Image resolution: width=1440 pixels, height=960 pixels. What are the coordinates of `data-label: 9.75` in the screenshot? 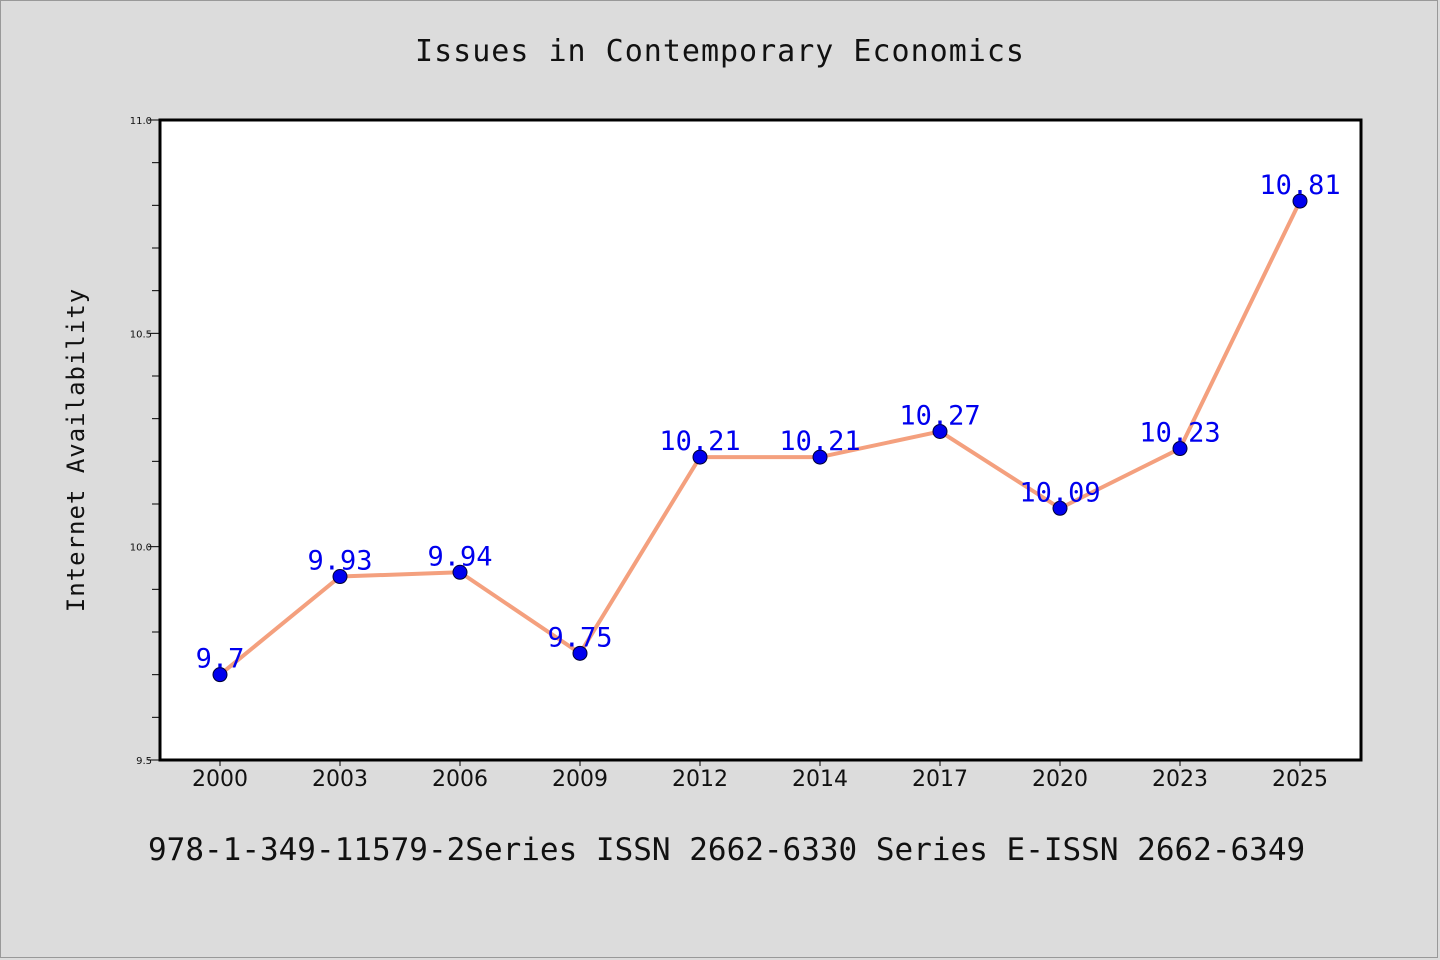 It's located at (579, 637).